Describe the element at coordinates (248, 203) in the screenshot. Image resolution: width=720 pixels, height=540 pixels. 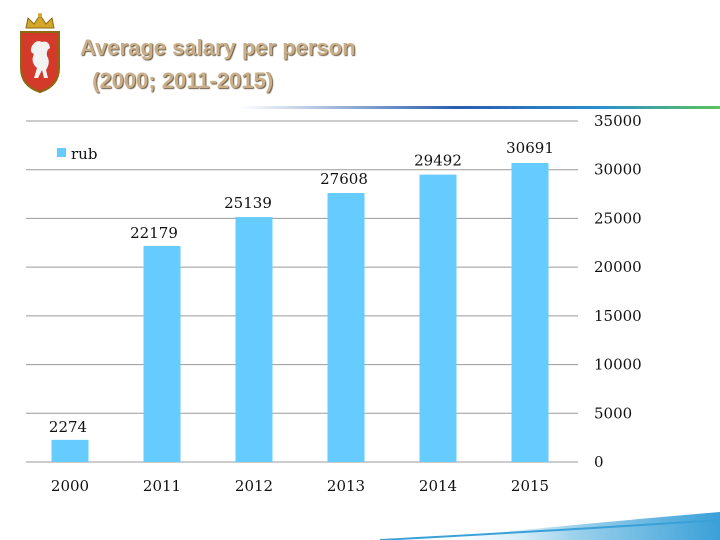
I see `data-label: 25139` at that location.